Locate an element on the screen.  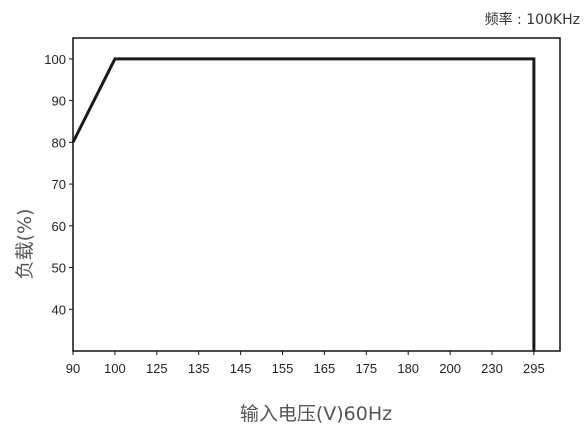
y-axis-ticks: 40 50 60 70 80 90 100 is located at coordinates (58, 184).